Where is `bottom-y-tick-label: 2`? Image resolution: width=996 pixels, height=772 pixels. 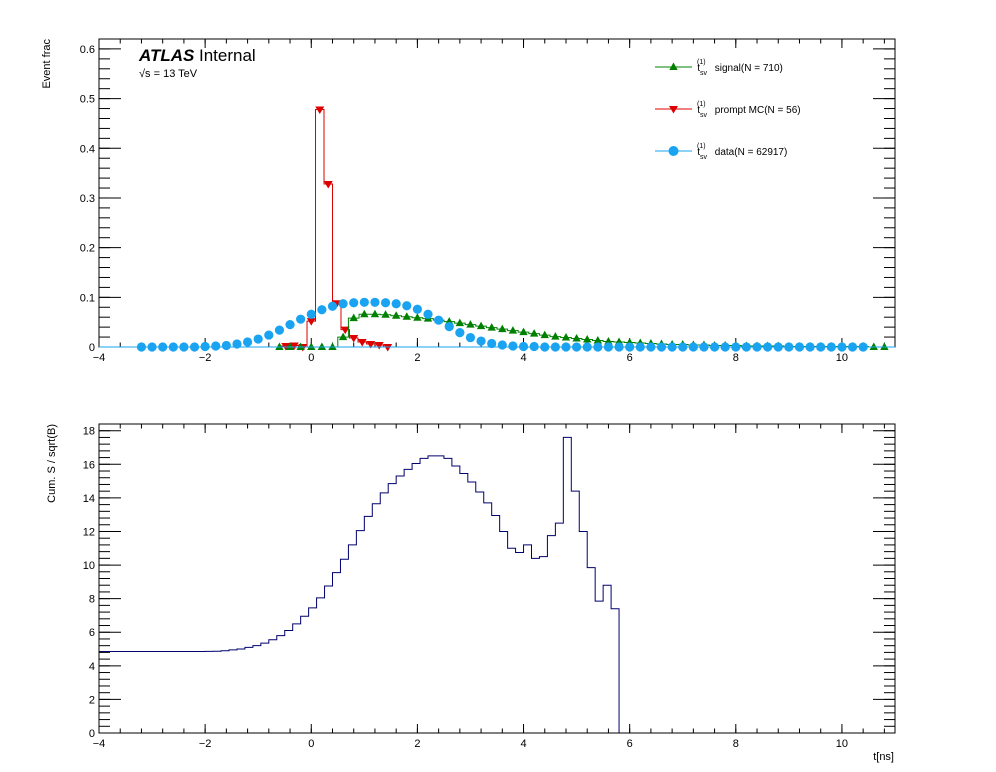
bottom-y-tick-label: 2 is located at coordinates (92, 700).